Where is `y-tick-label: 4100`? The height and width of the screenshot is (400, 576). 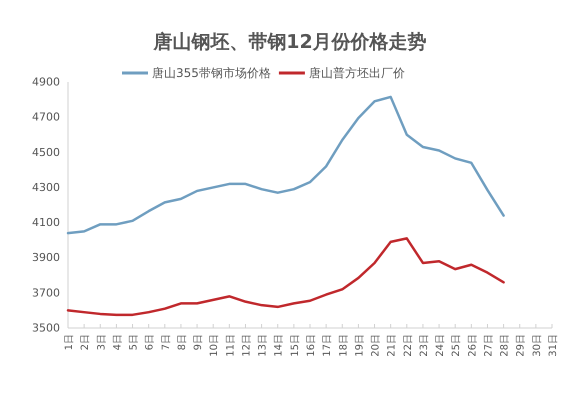
y-tick-label: 4100 is located at coordinates (46, 223).